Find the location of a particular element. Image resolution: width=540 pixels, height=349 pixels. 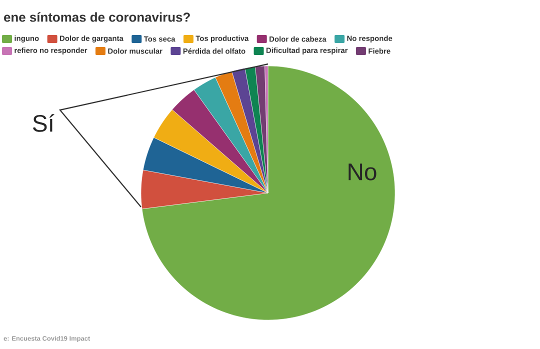

text: No is located at coordinates (362, 172).